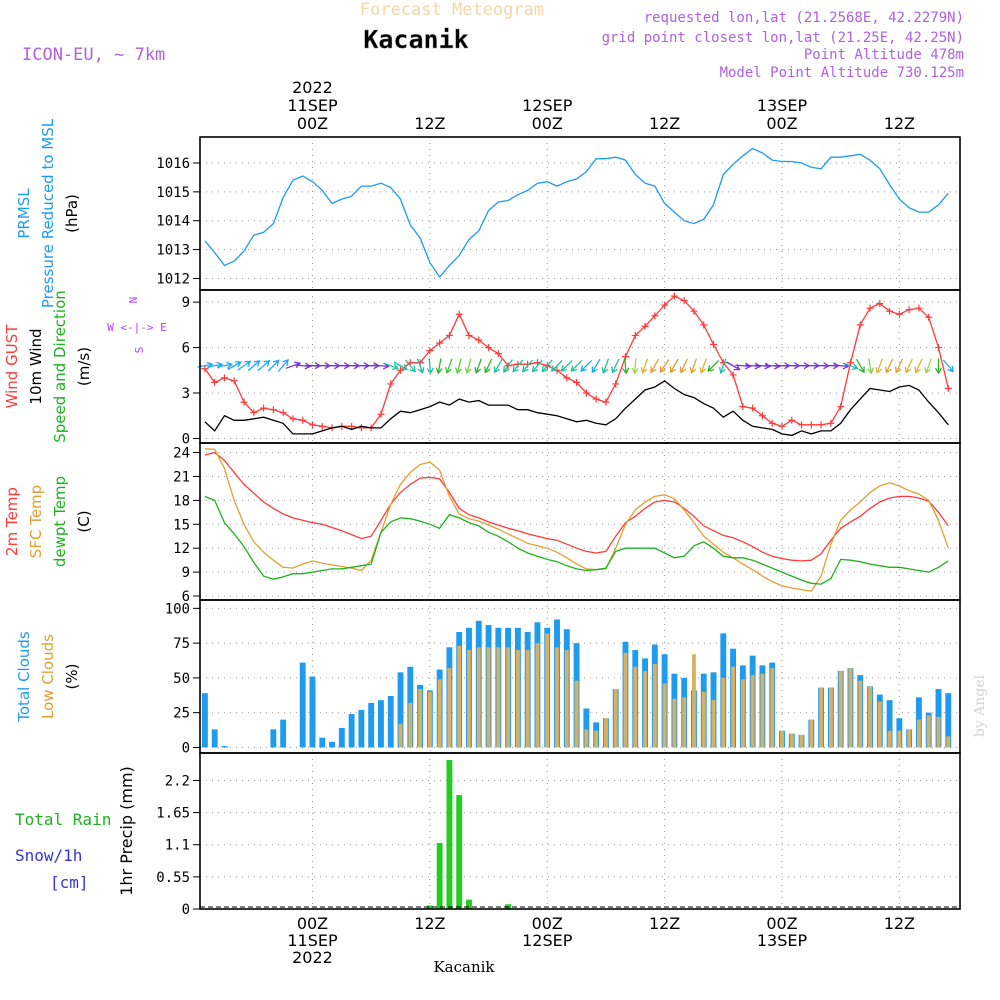 The image size is (1000, 1000). What do you see at coordinates (137, 327) in the screenshot?
I see `compass-we: W <-|-> E` at bounding box center [137, 327].